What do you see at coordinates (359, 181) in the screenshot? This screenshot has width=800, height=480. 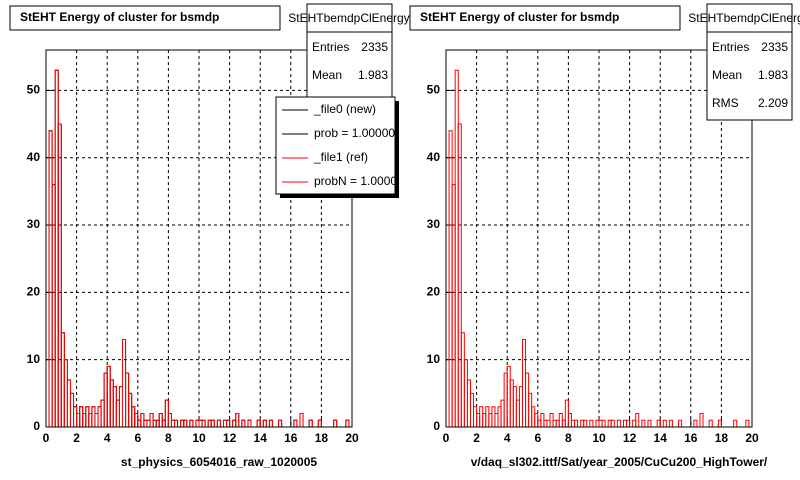 I see `legend-label: probN = 1.00000` at bounding box center [359, 181].